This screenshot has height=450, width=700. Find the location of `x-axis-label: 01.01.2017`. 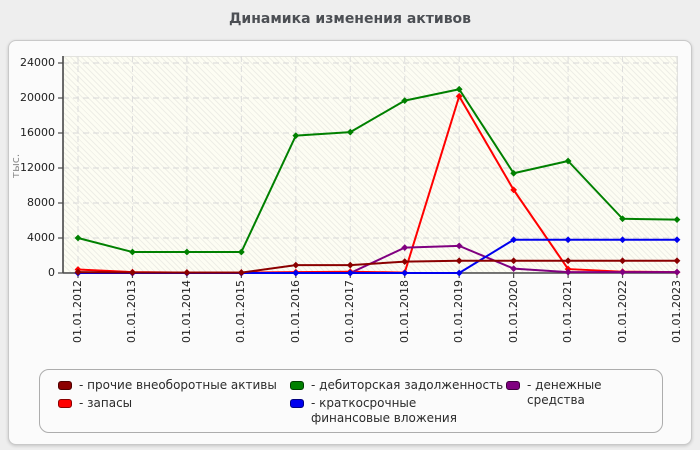

x-axis-label: 01.01.2017 is located at coordinates (350, 311).